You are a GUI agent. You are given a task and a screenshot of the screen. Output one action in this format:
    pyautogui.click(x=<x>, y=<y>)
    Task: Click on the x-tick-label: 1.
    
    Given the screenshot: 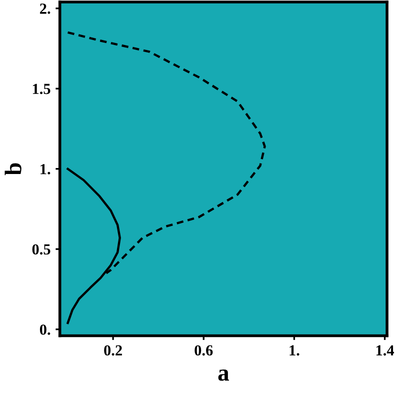 What is the action you would take?
    pyautogui.click(x=295, y=350)
    